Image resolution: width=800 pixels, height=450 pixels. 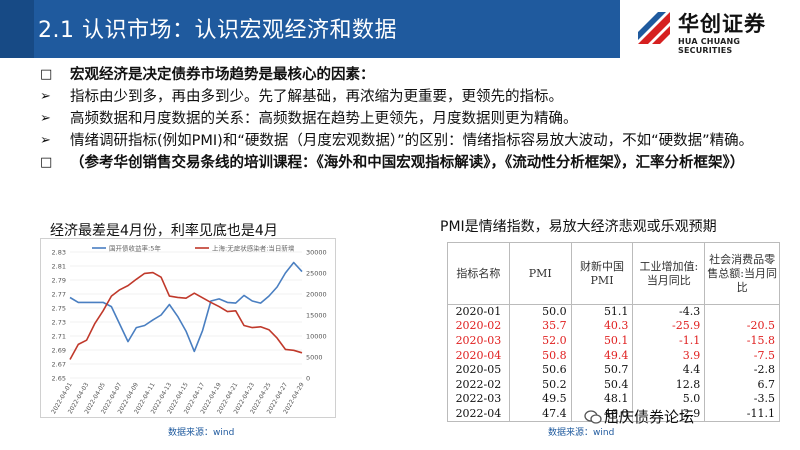 I want to click on table-row: 2020-04 50.8 49.4 3.9 -7.5, so click(x=613, y=355).